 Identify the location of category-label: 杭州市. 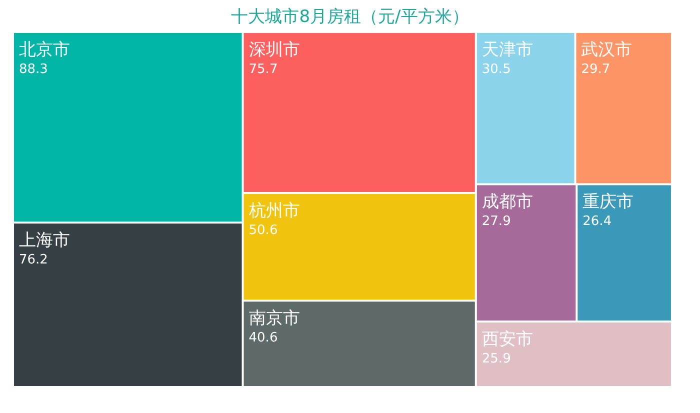
(274, 211).